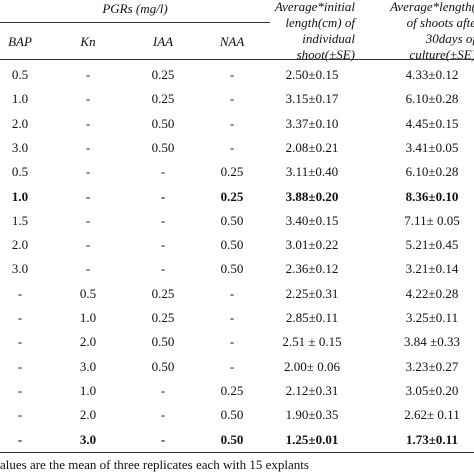  What do you see at coordinates (432, 390) in the screenshot?
I see `cell: 3.05±0.20` at bounding box center [432, 390].